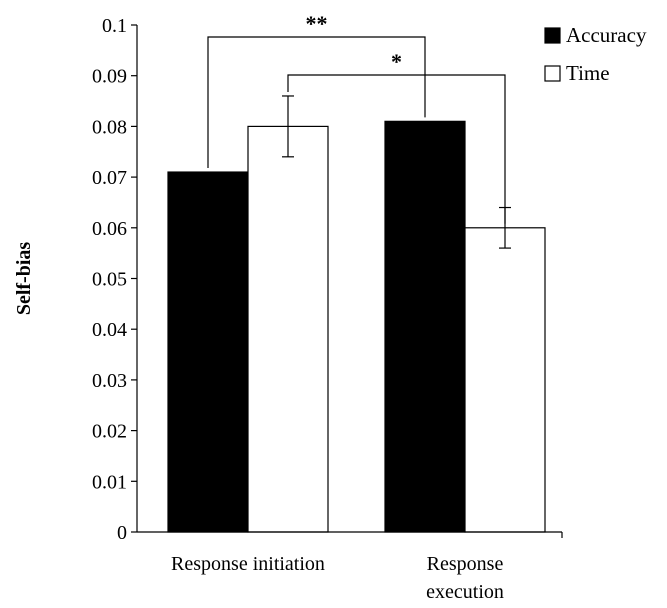 The height and width of the screenshot is (608, 667). Describe the element at coordinates (396, 61) in the screenshot. I see `significance-label: *` at that location.